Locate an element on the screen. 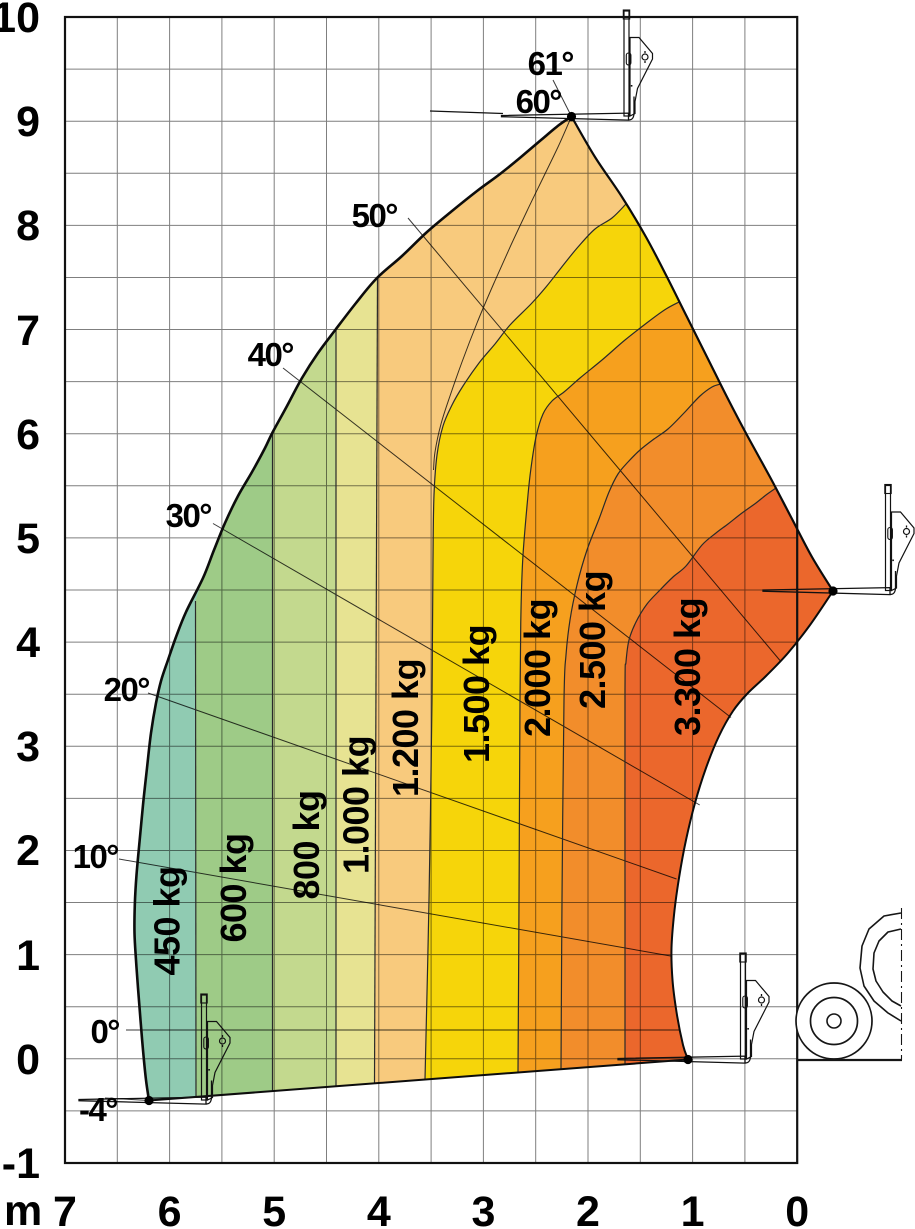 This screenshot has width=915, height=1229. svg-text: 1.200 kg is located at coordinates (405, 728).